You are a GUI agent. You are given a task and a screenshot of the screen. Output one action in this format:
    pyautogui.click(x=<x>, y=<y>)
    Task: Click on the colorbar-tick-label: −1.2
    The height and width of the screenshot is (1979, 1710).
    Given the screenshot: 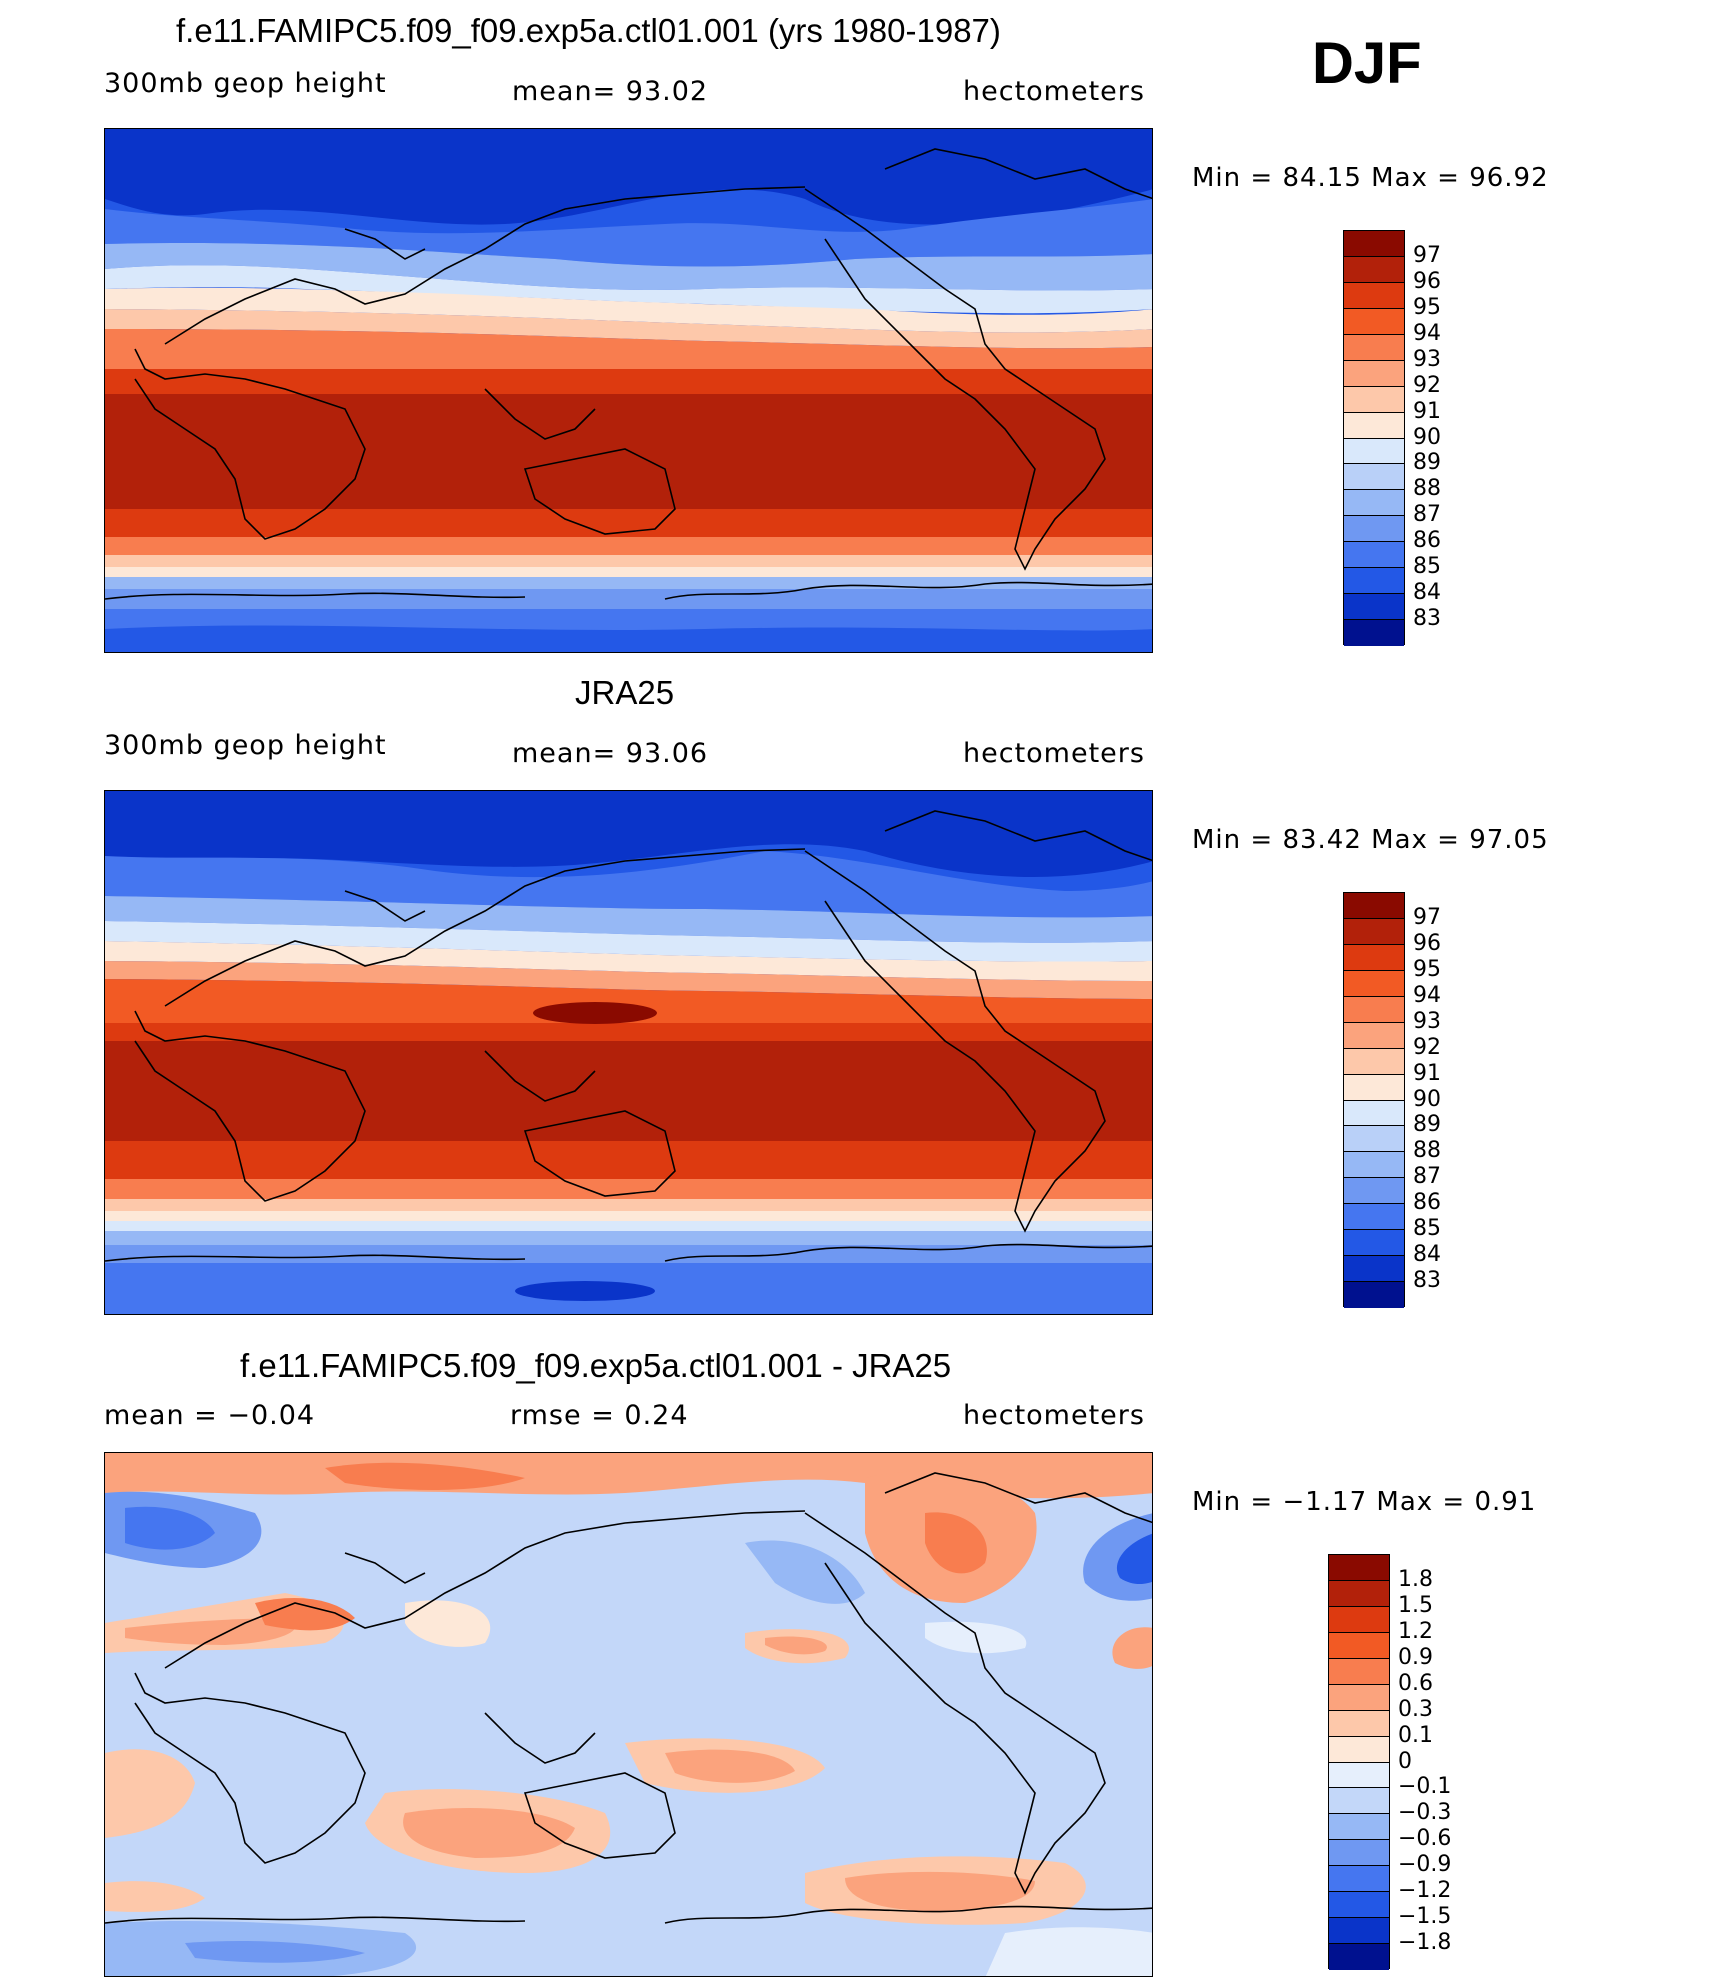 What is the action you would take?
    pyautogui.click(x=1425, y=1891)
    